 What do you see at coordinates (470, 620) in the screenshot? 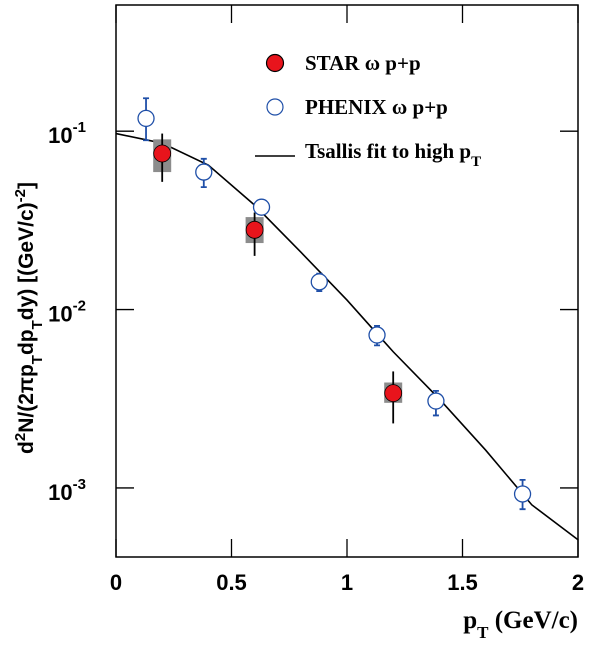
I see `label-part: p` at bounding box center [470, 620].